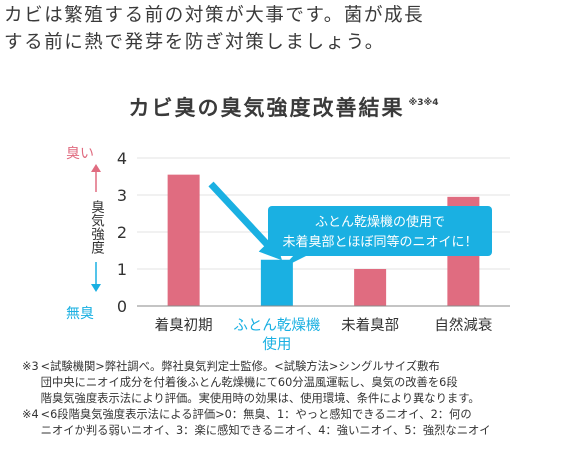 The height and width of the screenshot is (453, 567). I want to click on callout-text-line-1: ふとん乾燥機の使用で, so click(380, 222).